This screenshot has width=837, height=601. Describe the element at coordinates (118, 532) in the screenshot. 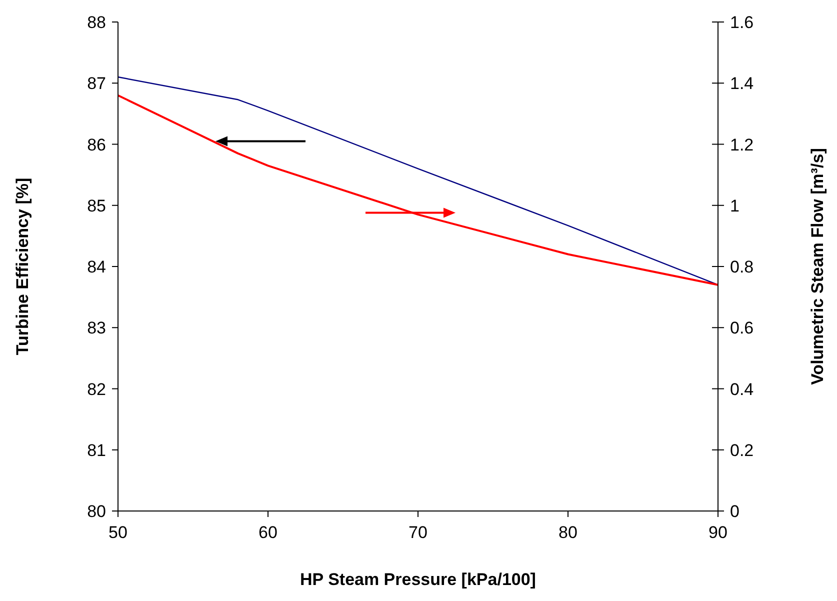

I see `x-tick-label: 50` at that location.